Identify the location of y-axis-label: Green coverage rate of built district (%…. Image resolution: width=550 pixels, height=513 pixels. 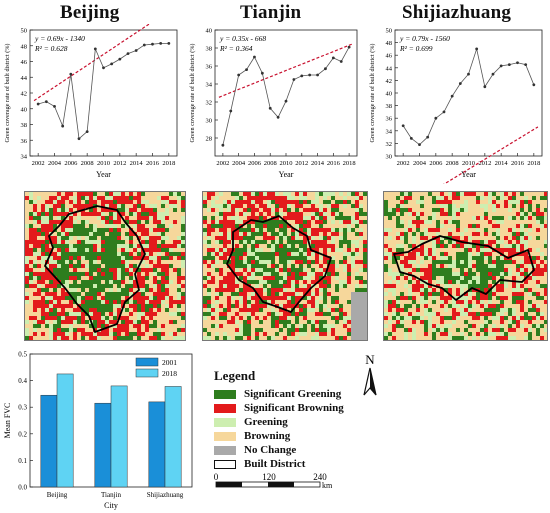
(372, 93).